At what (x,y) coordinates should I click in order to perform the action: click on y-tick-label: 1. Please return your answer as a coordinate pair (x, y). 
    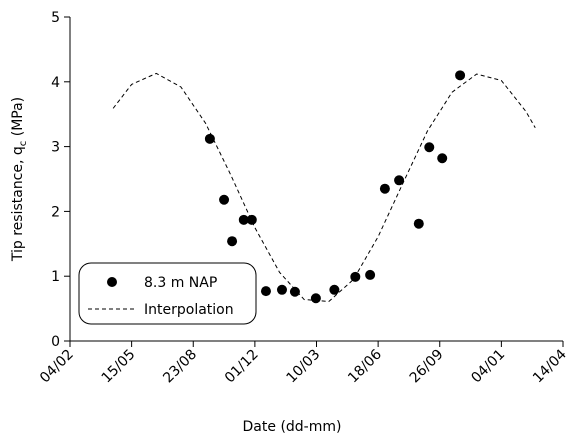
    Looking at the image, I should click on (55, 277).